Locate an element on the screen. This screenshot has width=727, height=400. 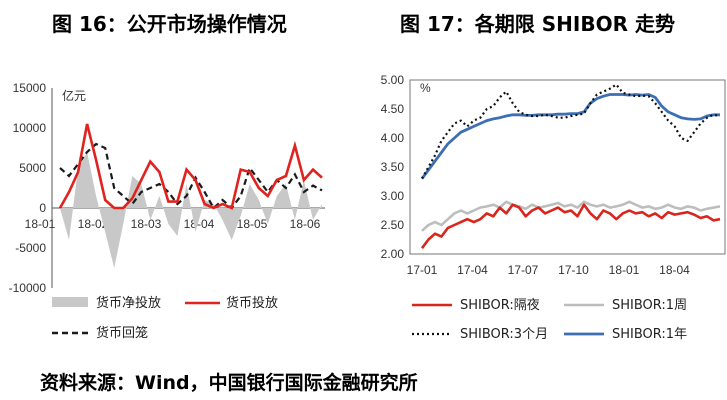
y-tick-label: 5.00 is located at coordinates (393, 80).